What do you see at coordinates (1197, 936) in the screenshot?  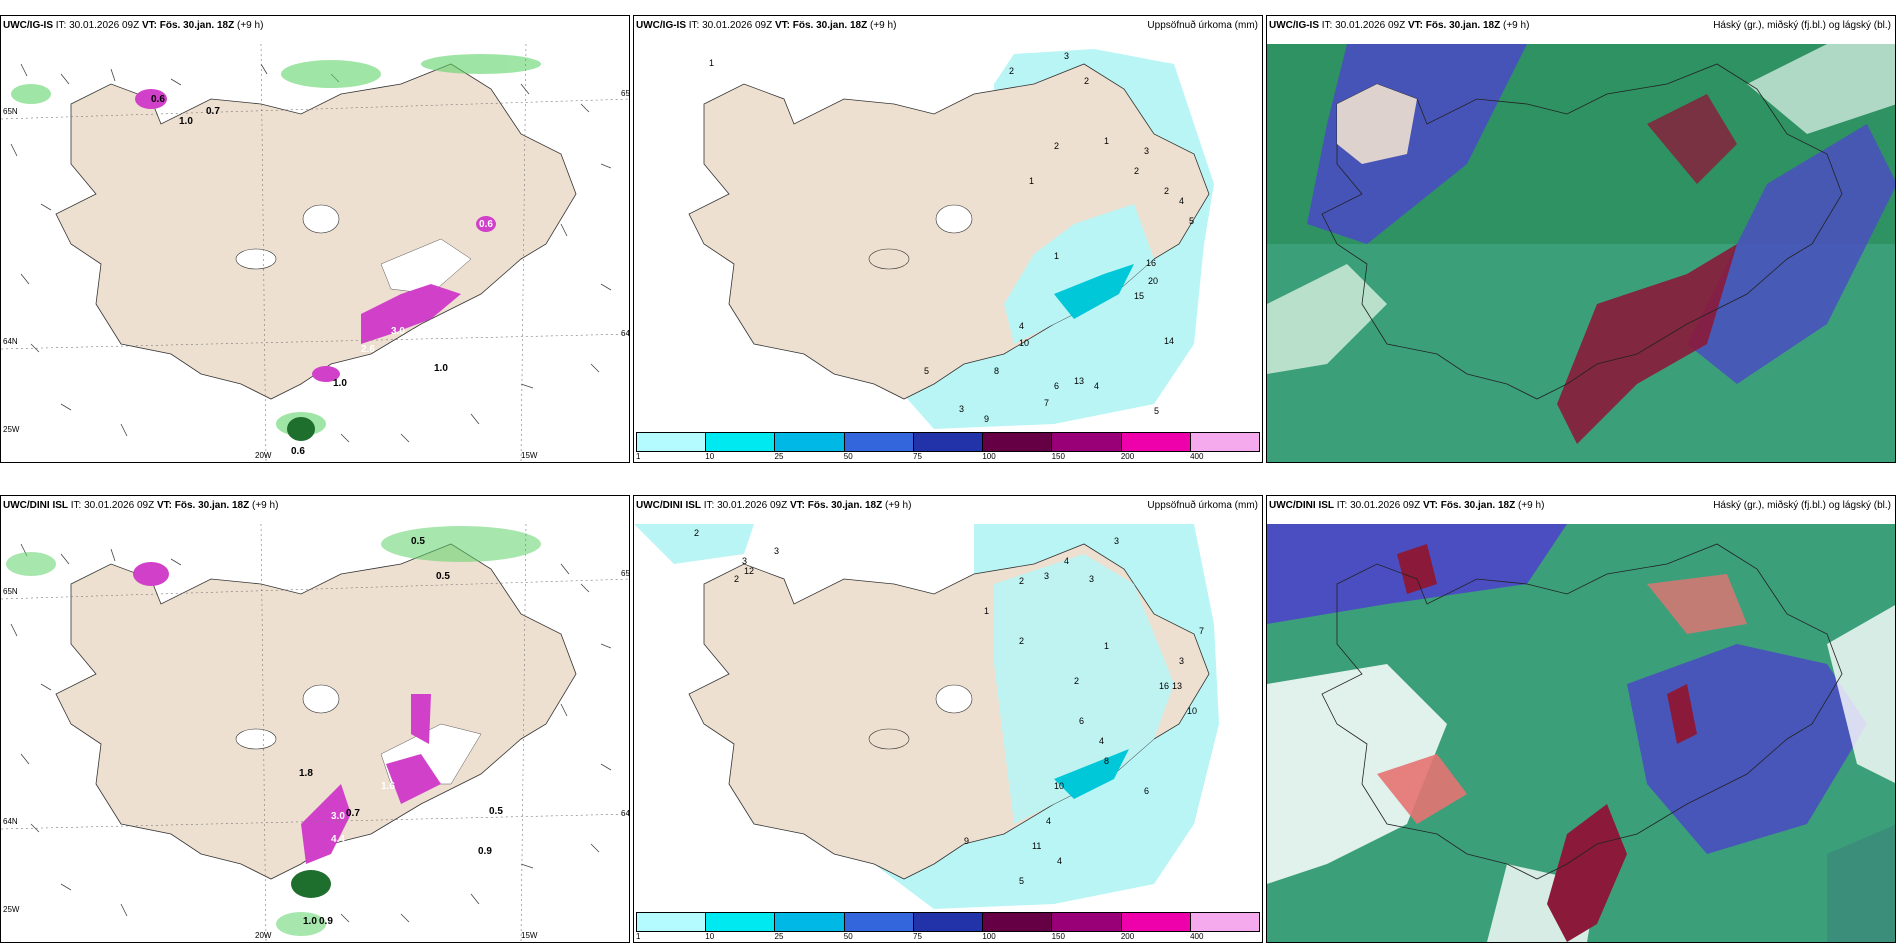 I see `colorbar-label: 400` at bounding box center [1197, 936].